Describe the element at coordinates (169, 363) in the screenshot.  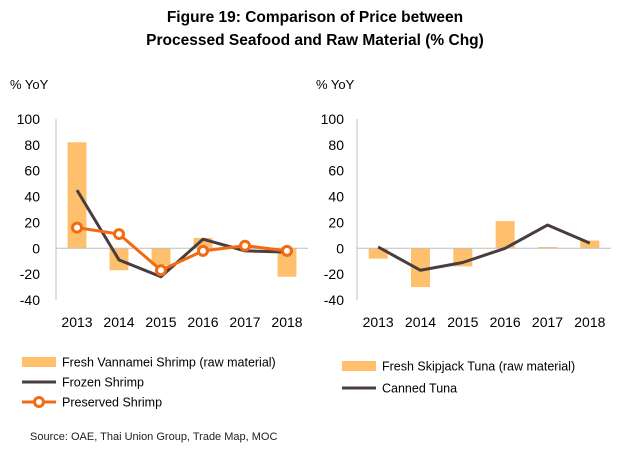
I see `legend-label: Fresh Vannamei Shrimp (raw material)` at that location.